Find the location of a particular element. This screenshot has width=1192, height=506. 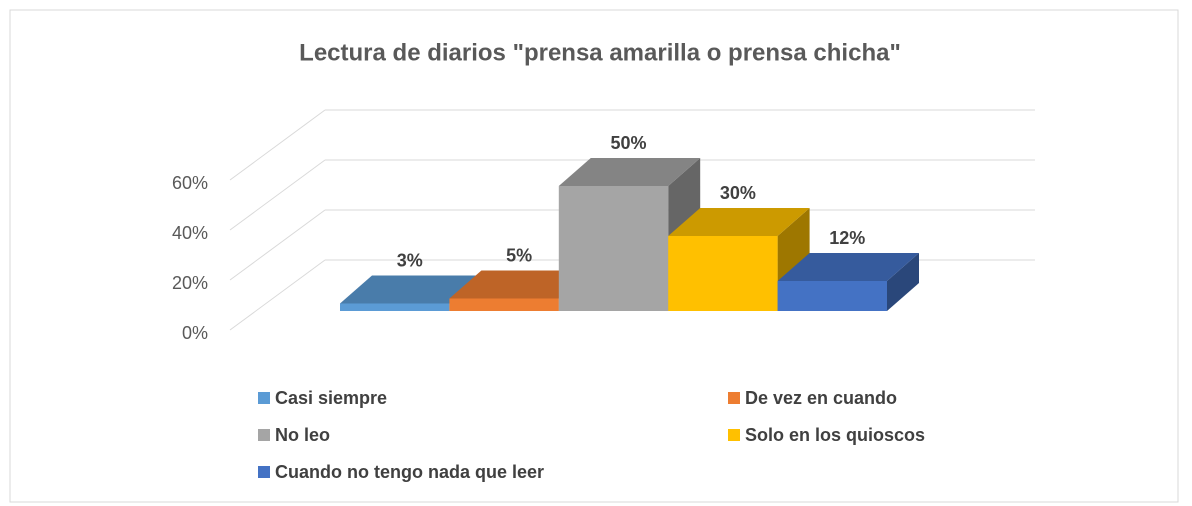

data-label: 30% is located at coordinates (738, 193).